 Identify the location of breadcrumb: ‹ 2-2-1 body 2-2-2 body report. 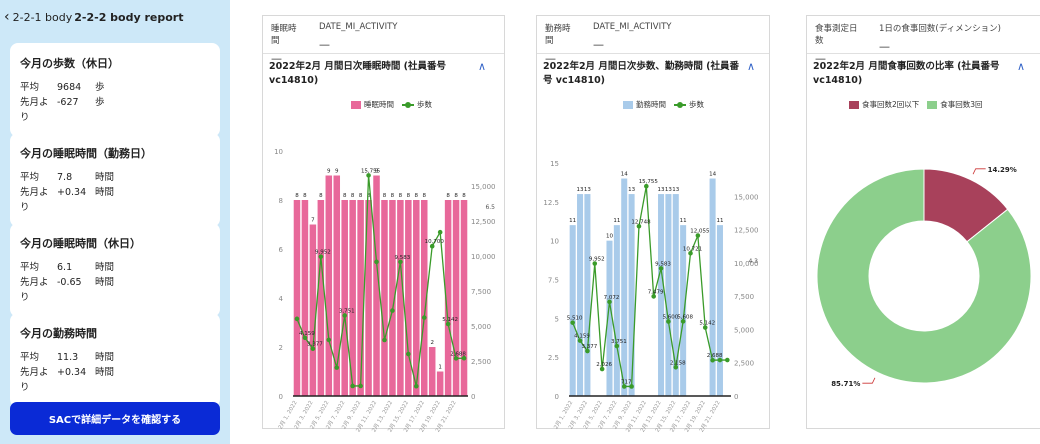
(115, 17).